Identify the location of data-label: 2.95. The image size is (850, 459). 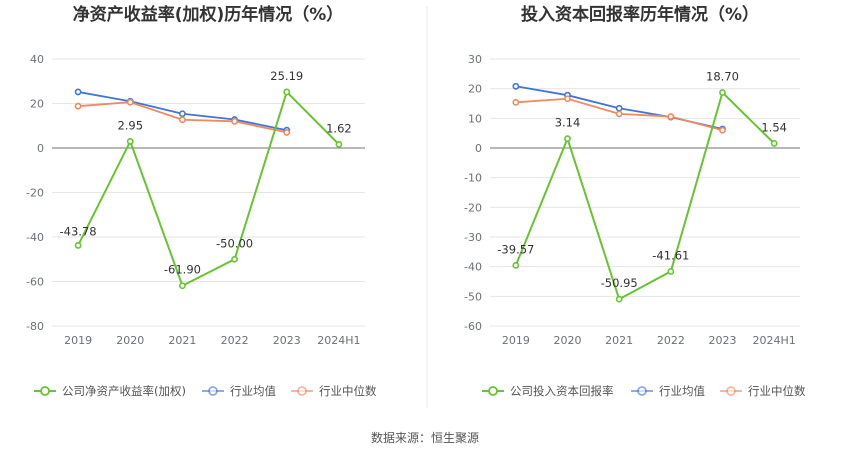
(130, 125).